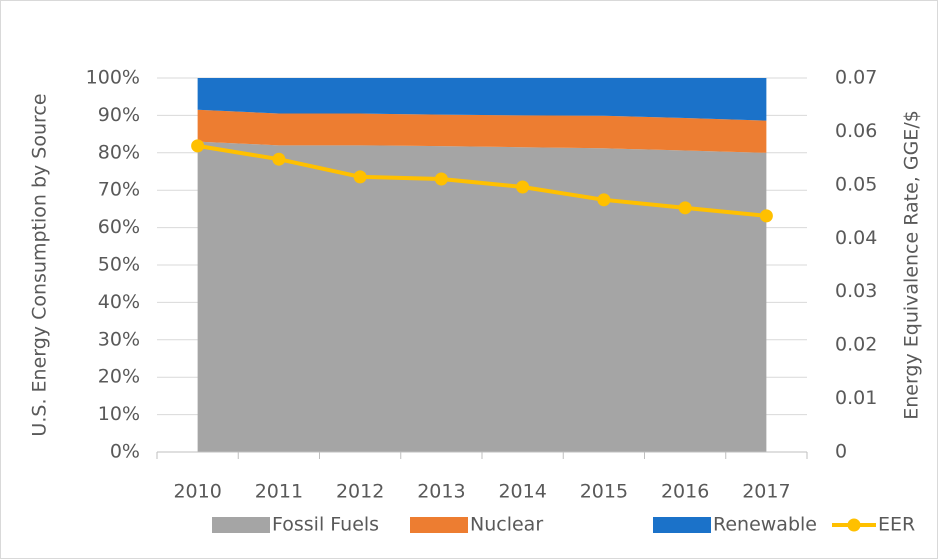 Image resolution: width=938 pixels, height=559 pixels. I want to click on y2-tick-label: 0.01, so click(856, 398).